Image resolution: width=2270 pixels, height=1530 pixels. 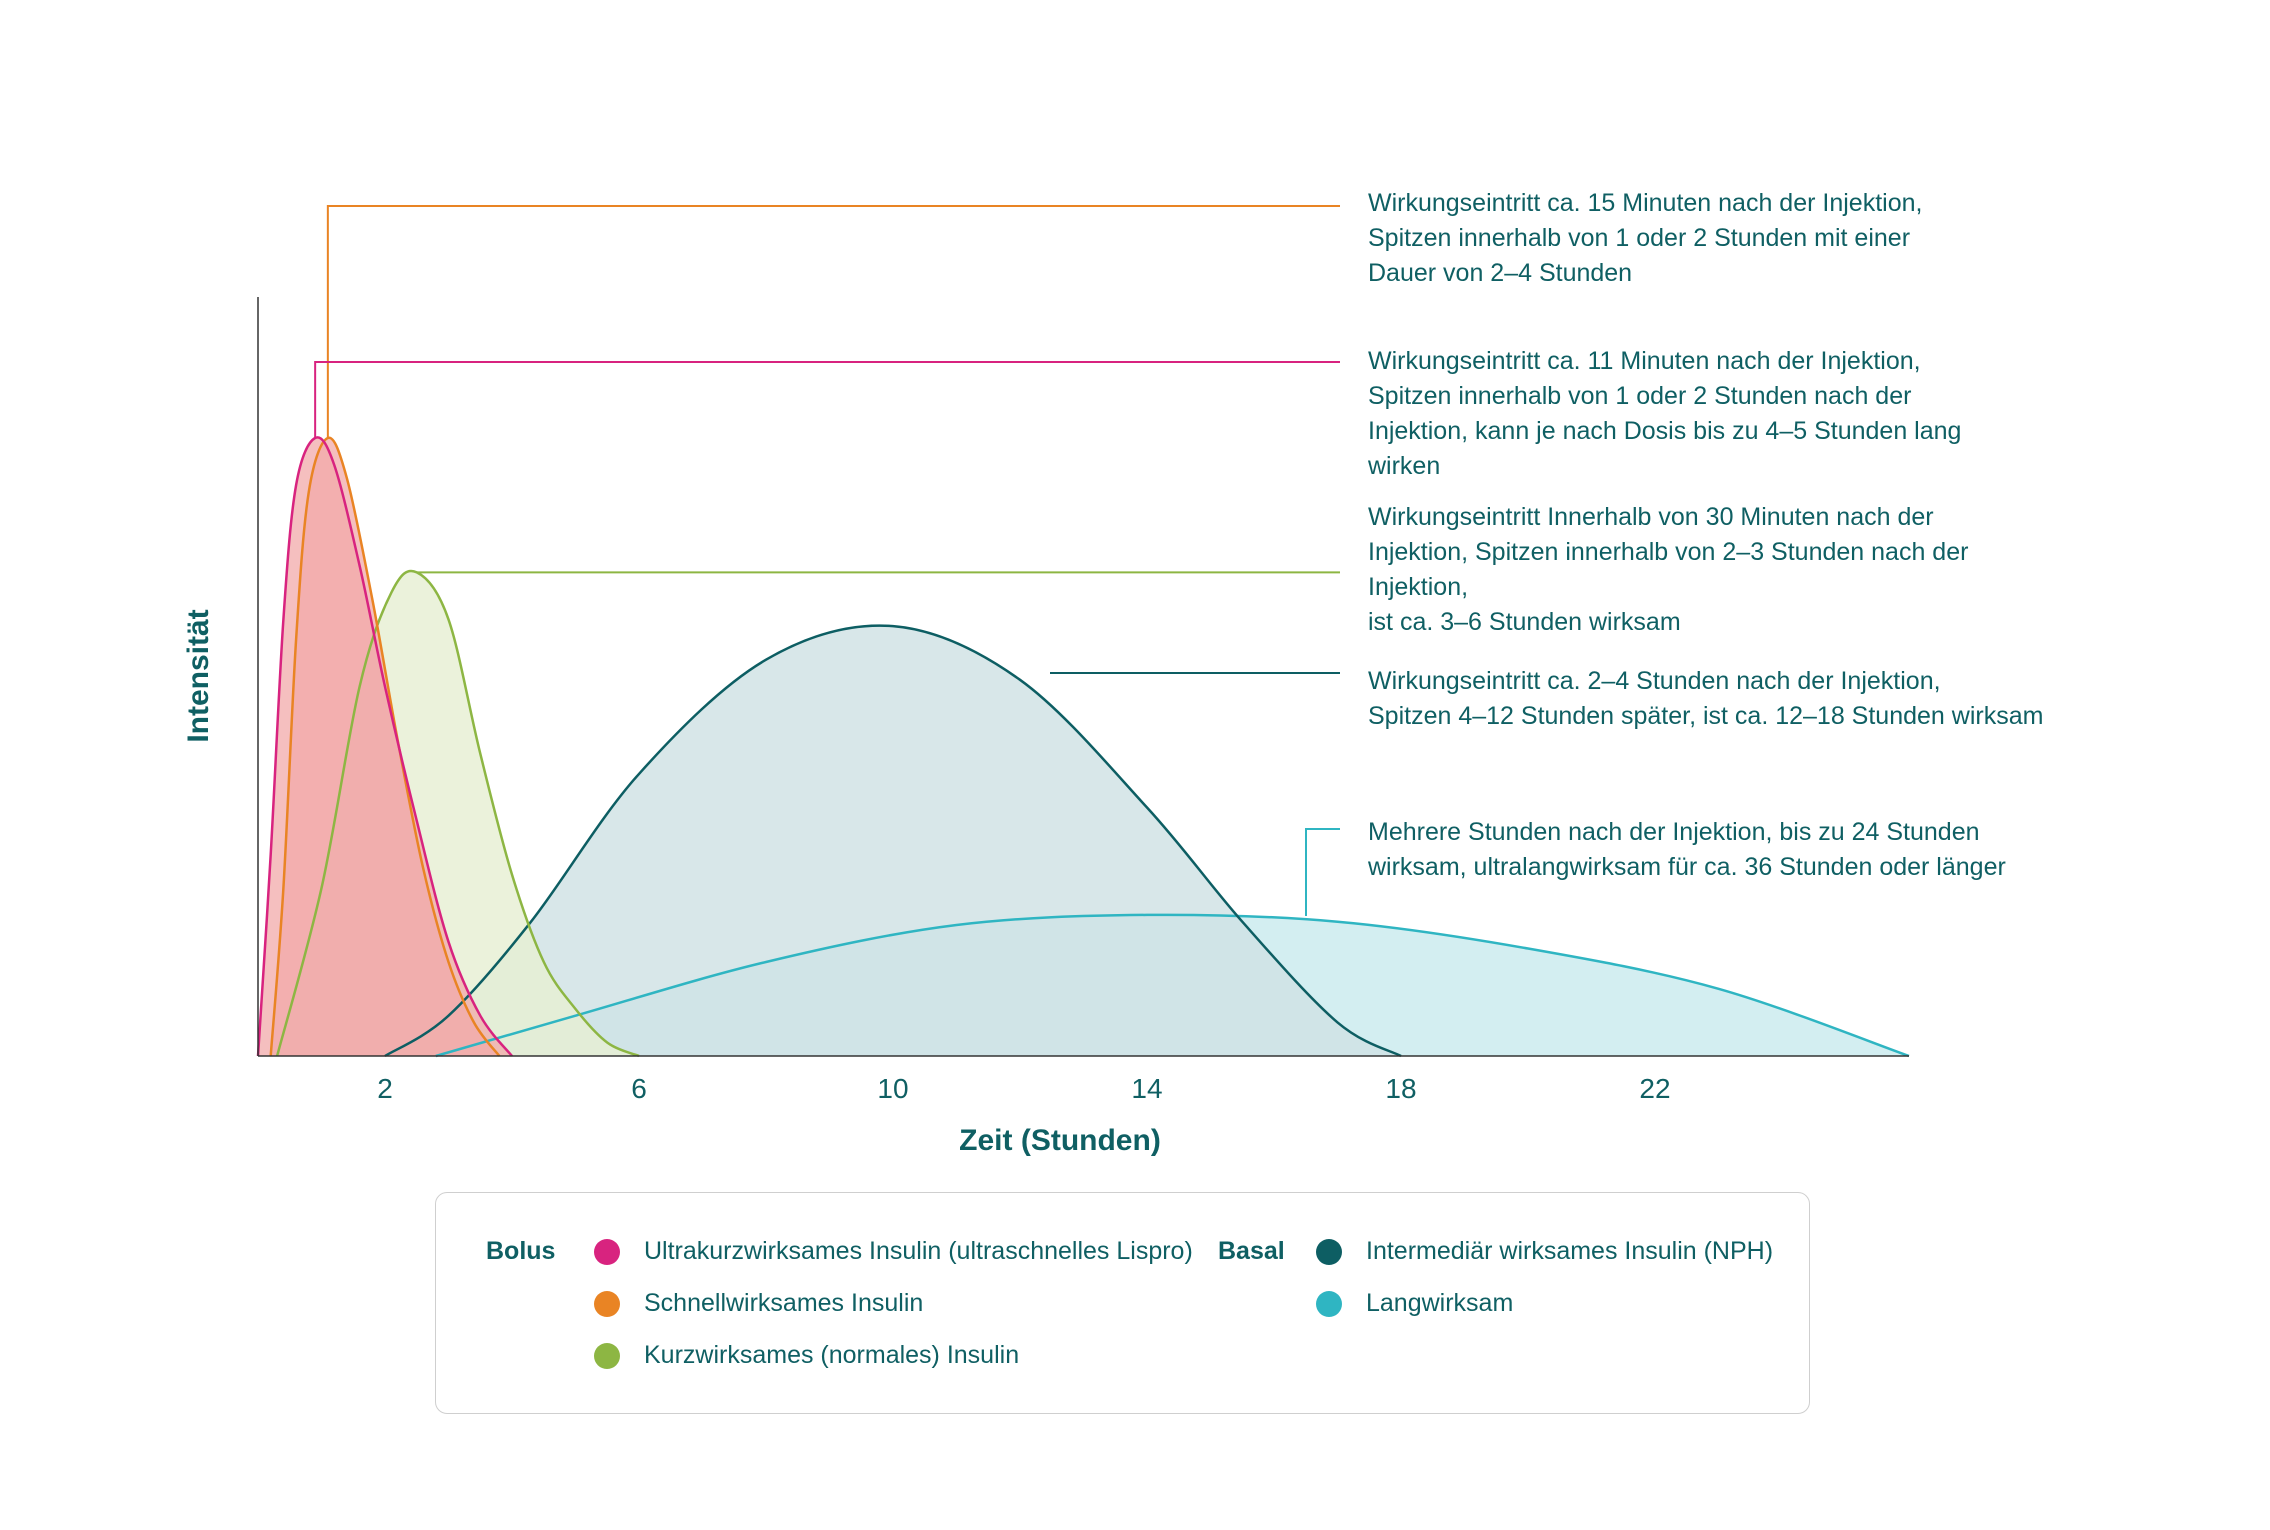 I want to click on x-tick-label: 14, so click(x=1146, y=1088).